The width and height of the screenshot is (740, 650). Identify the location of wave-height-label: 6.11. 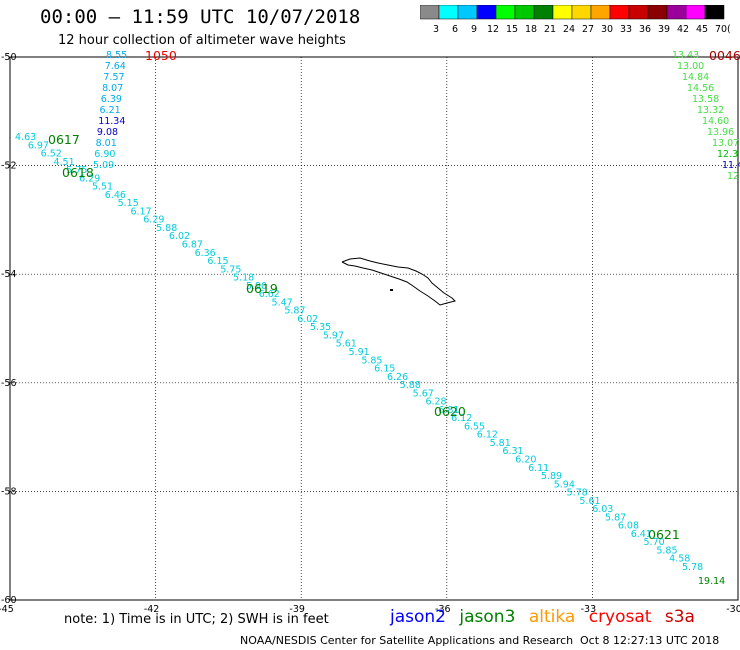
(538, 468).